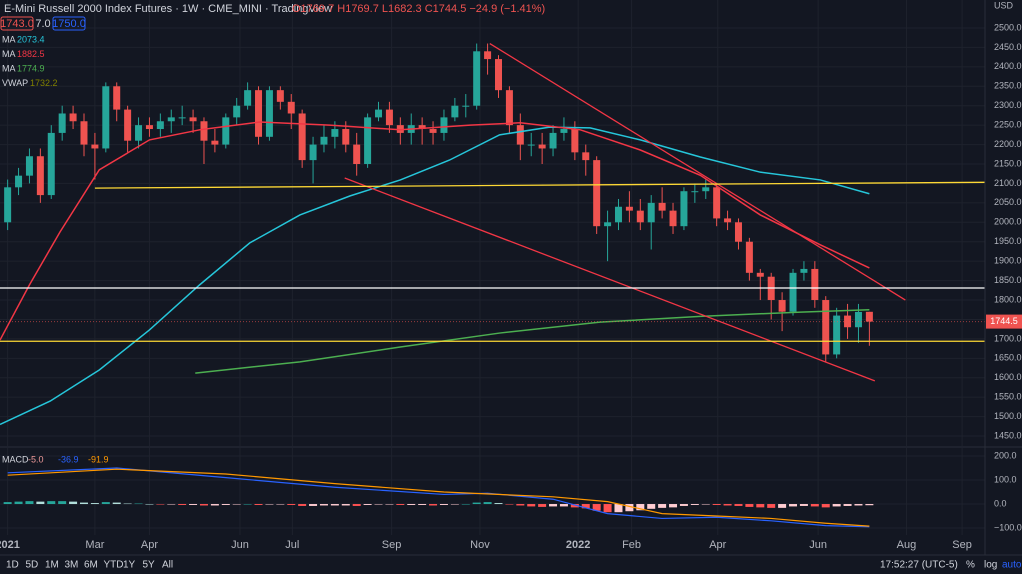  Describe the element at coordinates (91, 565) in the screenshot. I see `range-button: 6M` at that location.